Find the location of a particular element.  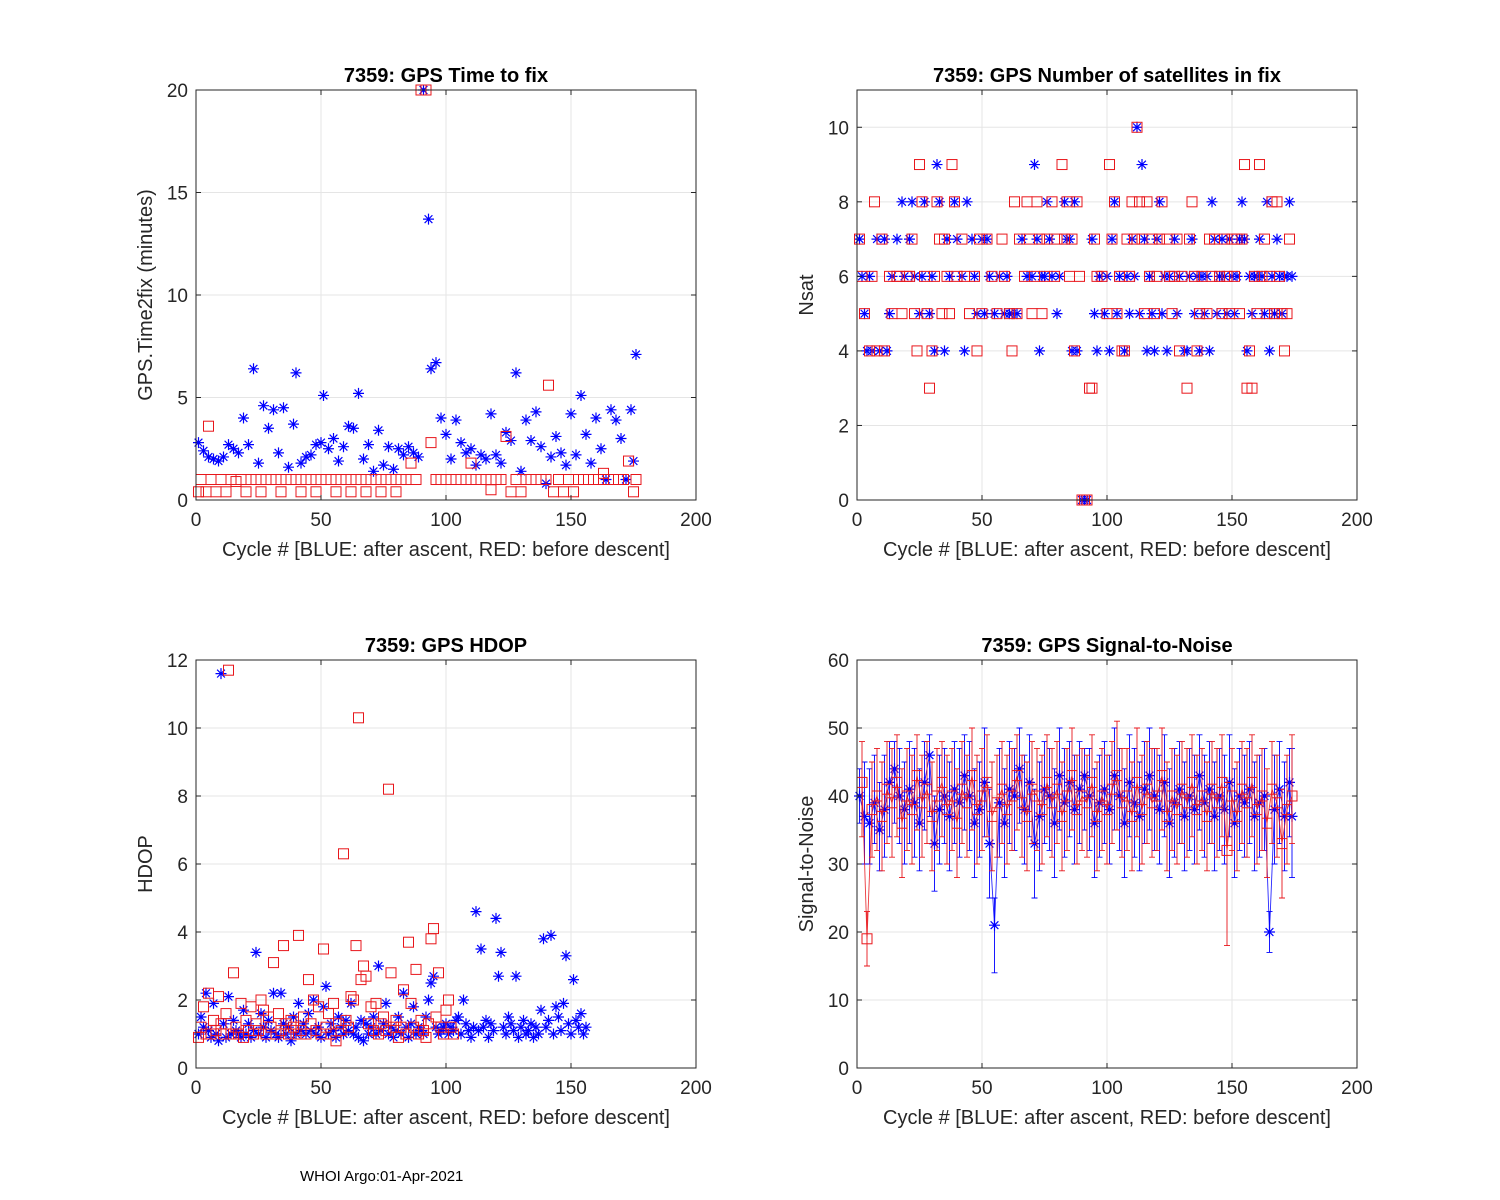

y-axis-label: Signal-to-Noise is located at coordinates (807, 864).